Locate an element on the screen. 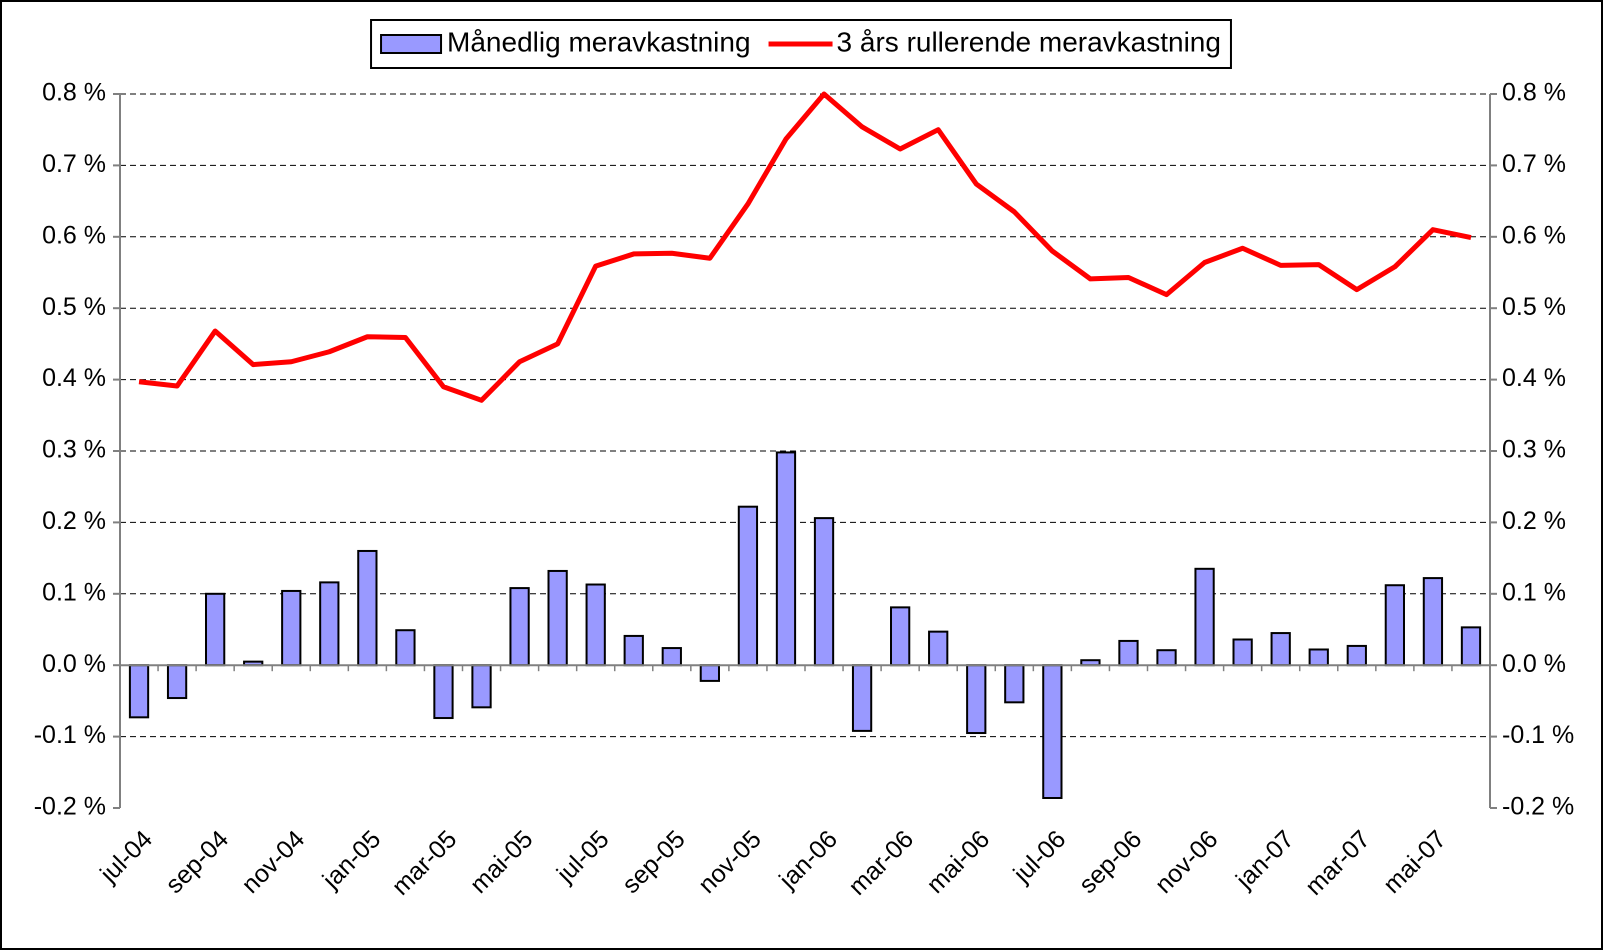 The width and height of the screenshot is (1603, 950). y2-tick-label: 0.3 % is located at coordinates (1534, 450).